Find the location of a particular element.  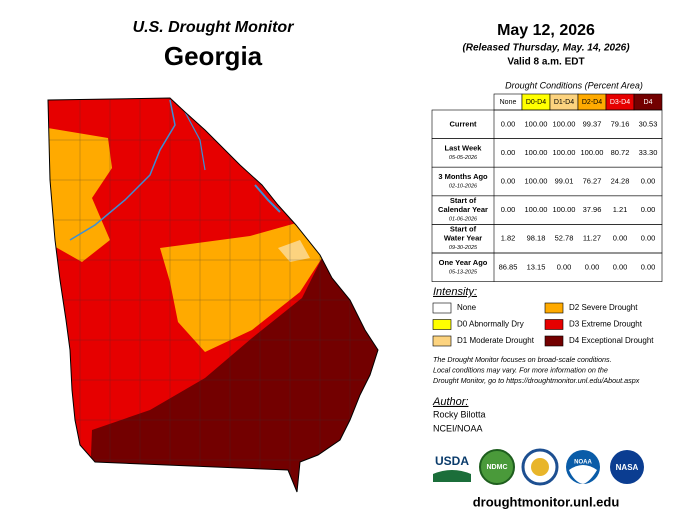

nasa-logo is located at coordinates (627, 467).